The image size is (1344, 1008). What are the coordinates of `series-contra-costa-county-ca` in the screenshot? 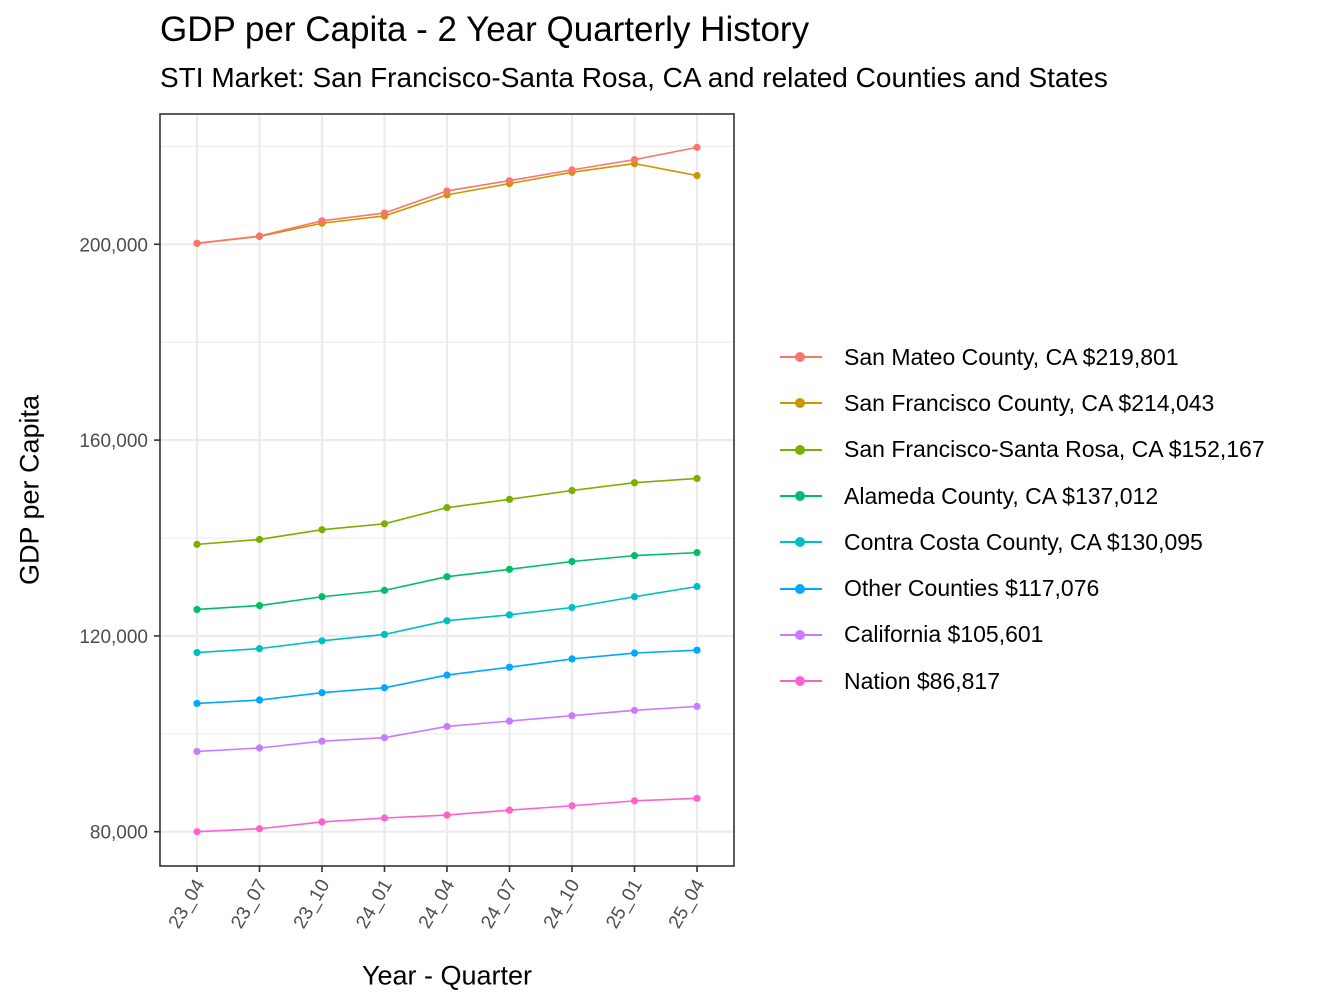 It's located at (447, 619).